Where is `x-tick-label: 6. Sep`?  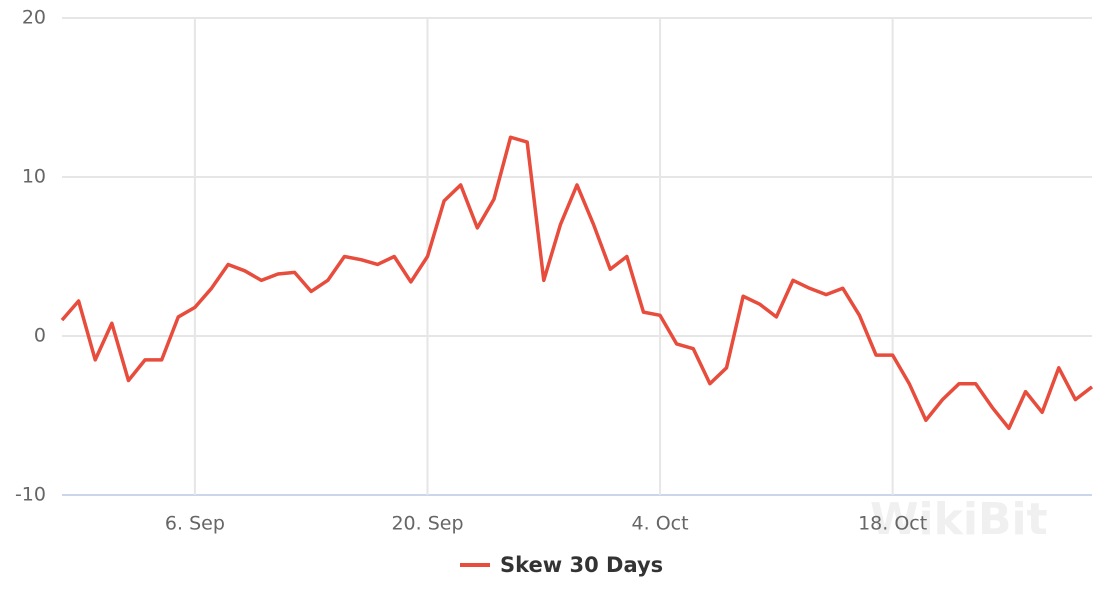 x-tick-label: 6. Sep is located at coordinates (195, 524).